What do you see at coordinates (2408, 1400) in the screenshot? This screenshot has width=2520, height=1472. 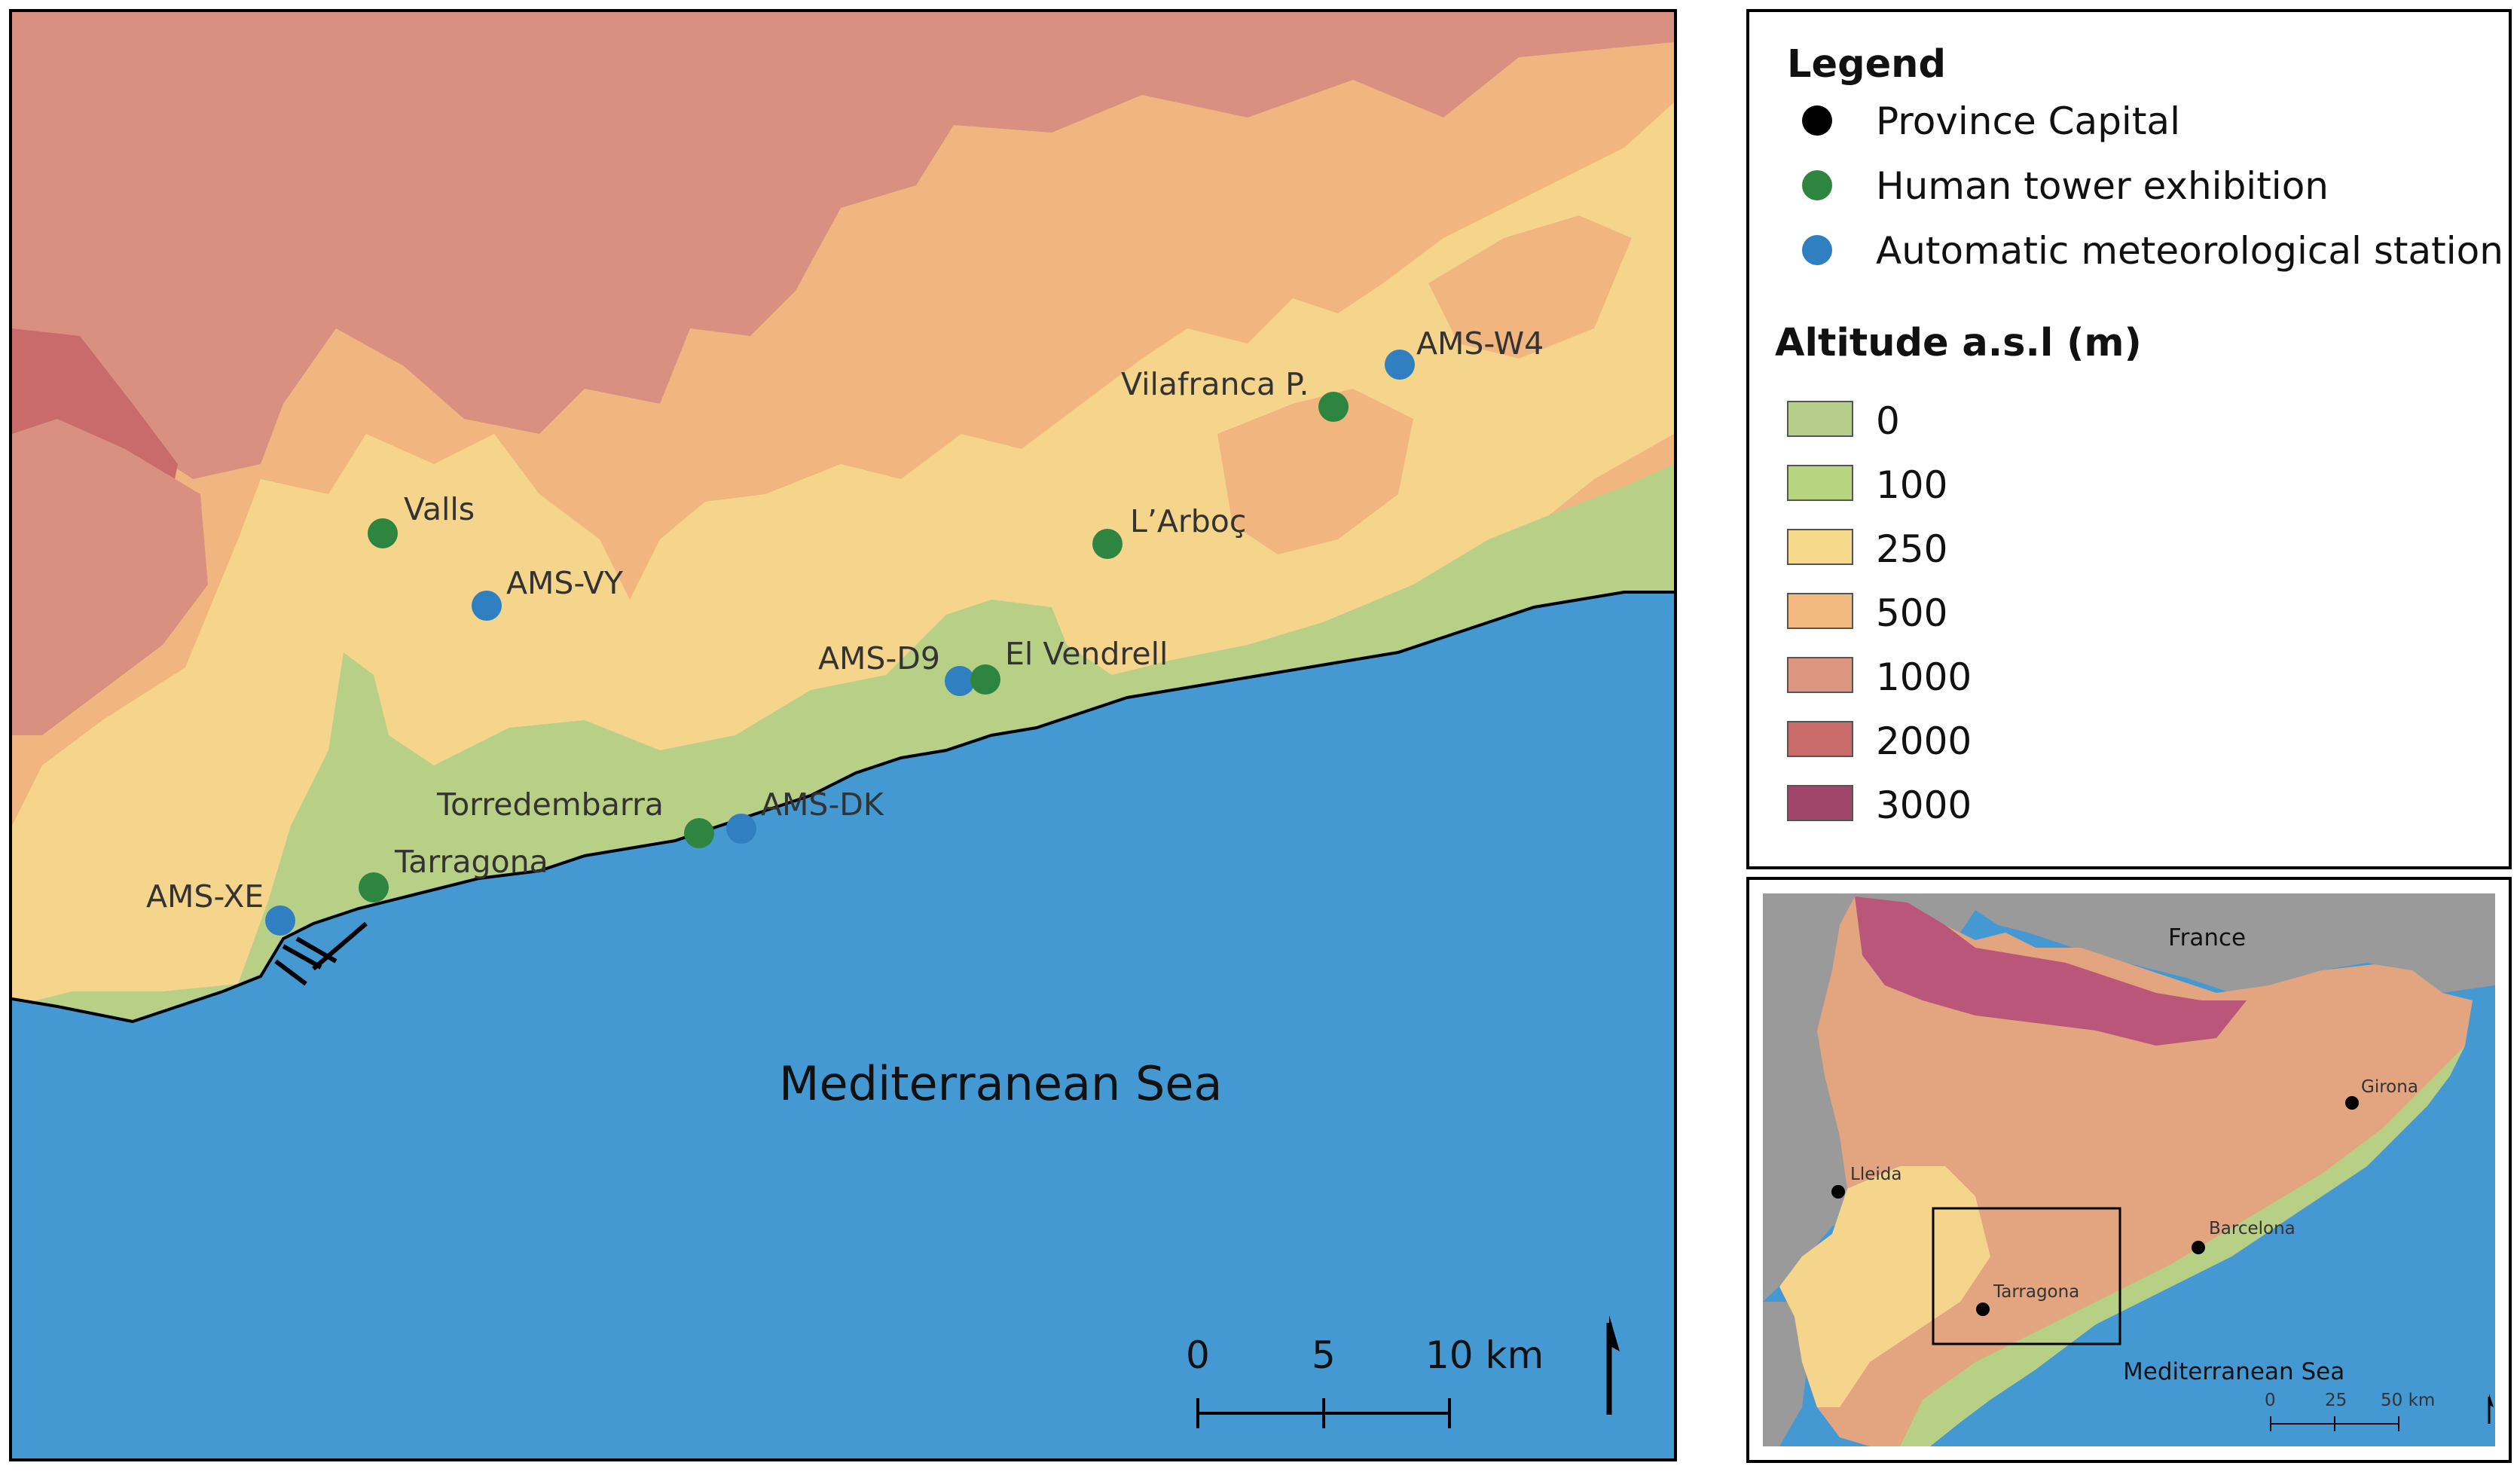 I see `inset-scale-tick-50: 50 km` at bounding box center [2408, 1400].